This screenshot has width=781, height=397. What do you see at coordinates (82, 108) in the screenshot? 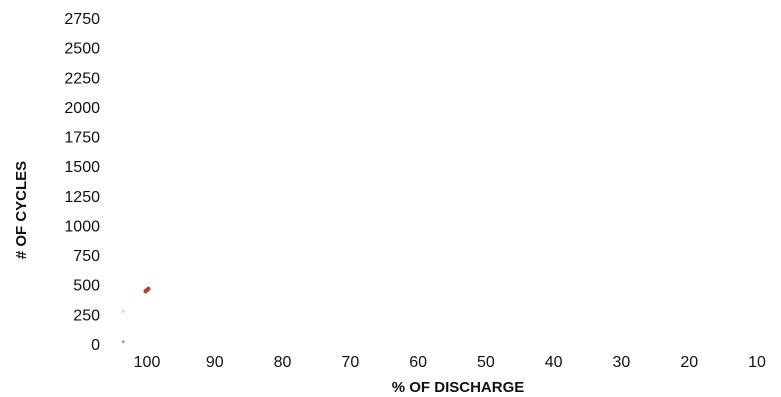
I see `y-tick-label: 2000` at bounding box center [82, 108].